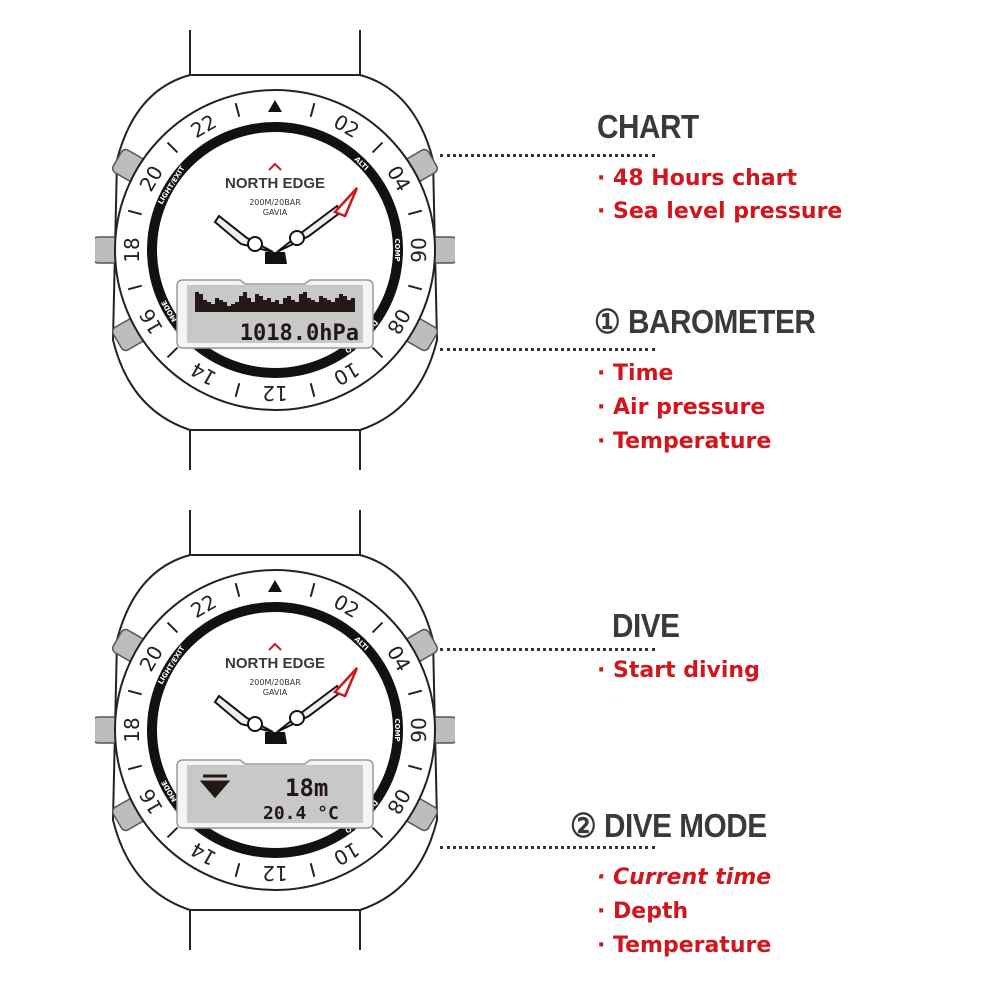 This screenshot has height=1000, width=1000. What do you see at coordinates (720, 211) in the screenshot?
I see `chart-item: · Sea level pressure` at bounding box center [720, 211].